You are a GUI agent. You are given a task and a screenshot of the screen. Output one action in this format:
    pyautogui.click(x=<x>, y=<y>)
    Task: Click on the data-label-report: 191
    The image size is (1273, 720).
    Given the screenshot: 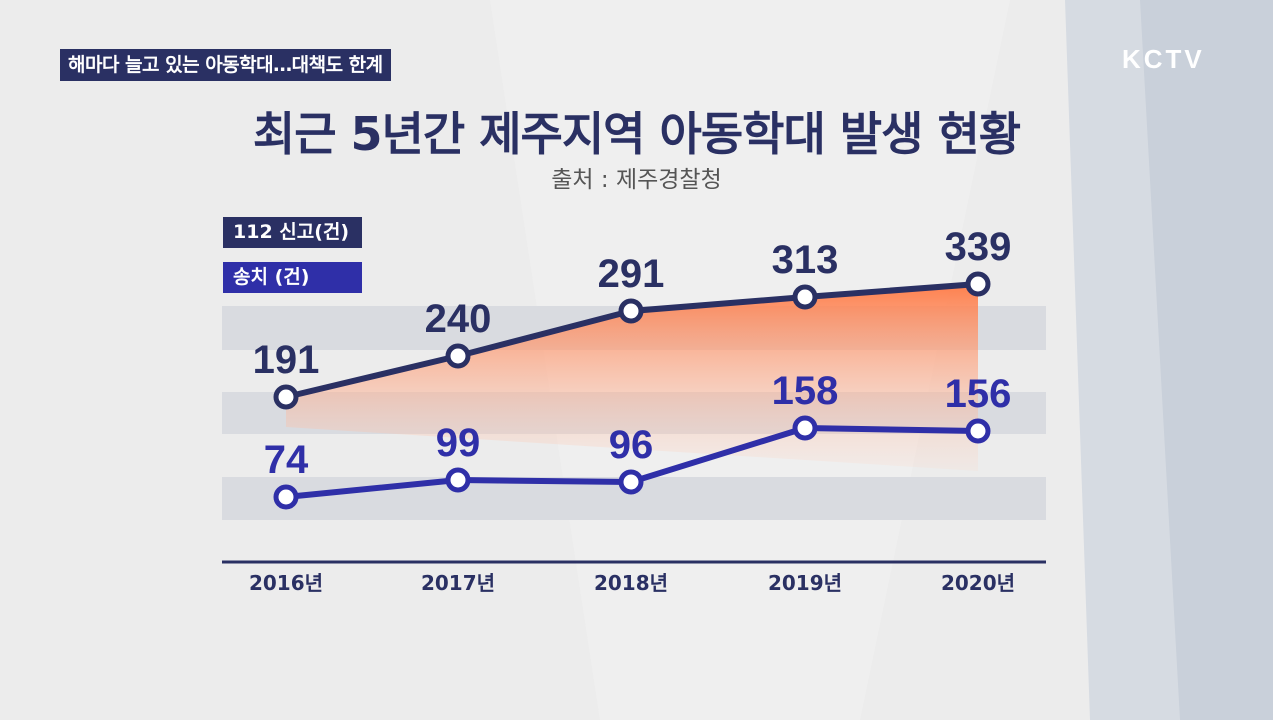 What is the action you would take?
    pyautogui.click(x=286, y=360)
    